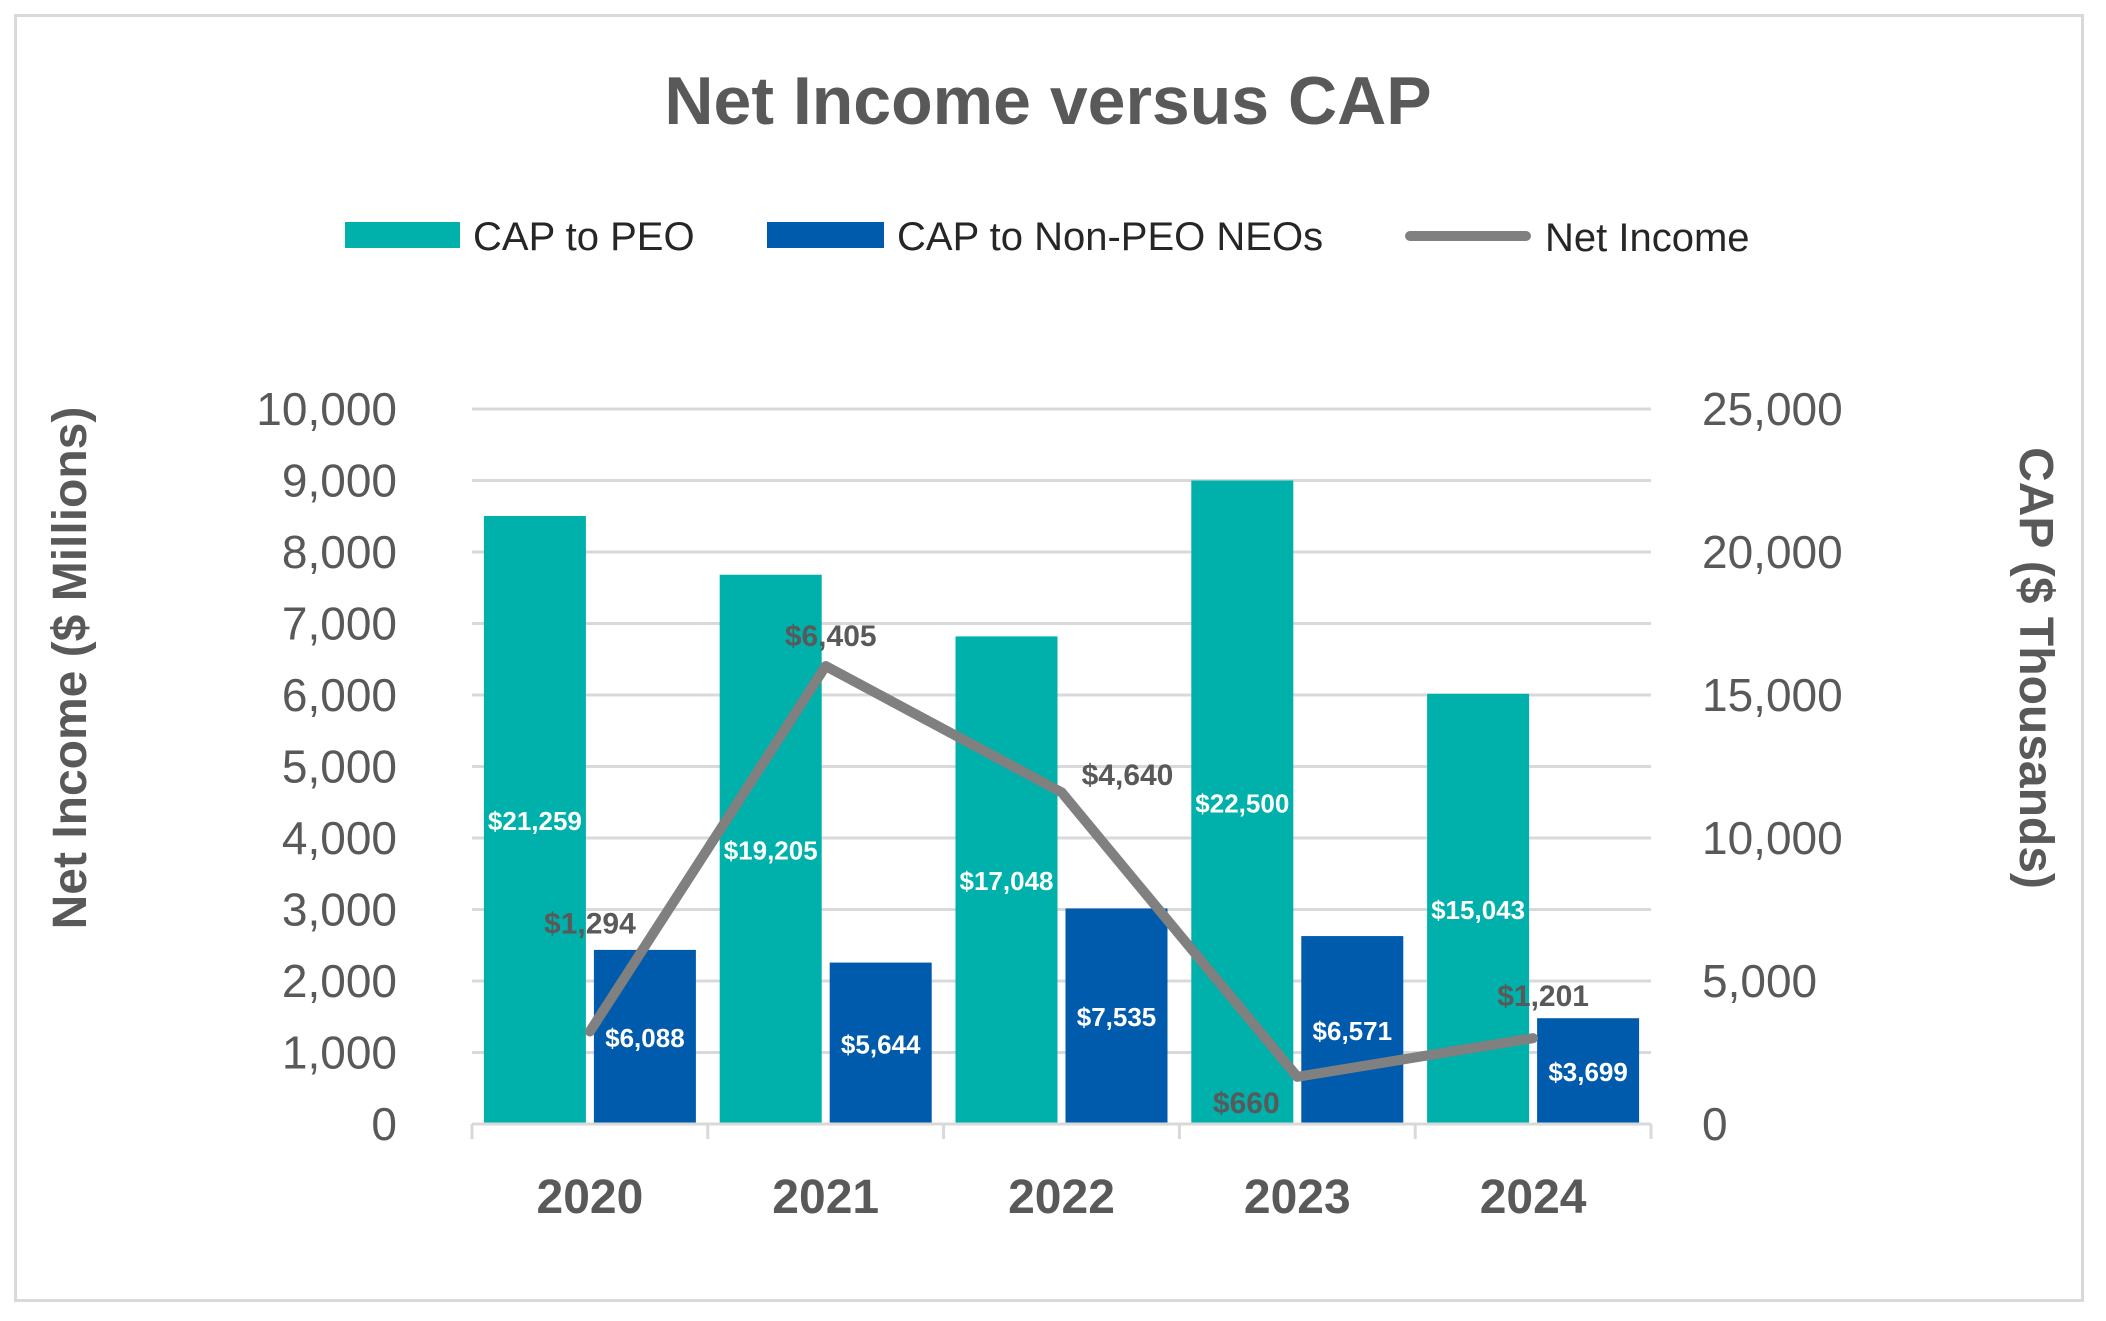 Image resolution: width=2106 pixels, height=1321 pixels. I want to click on y-tick-label-left: 10,000, so click(326, 409).